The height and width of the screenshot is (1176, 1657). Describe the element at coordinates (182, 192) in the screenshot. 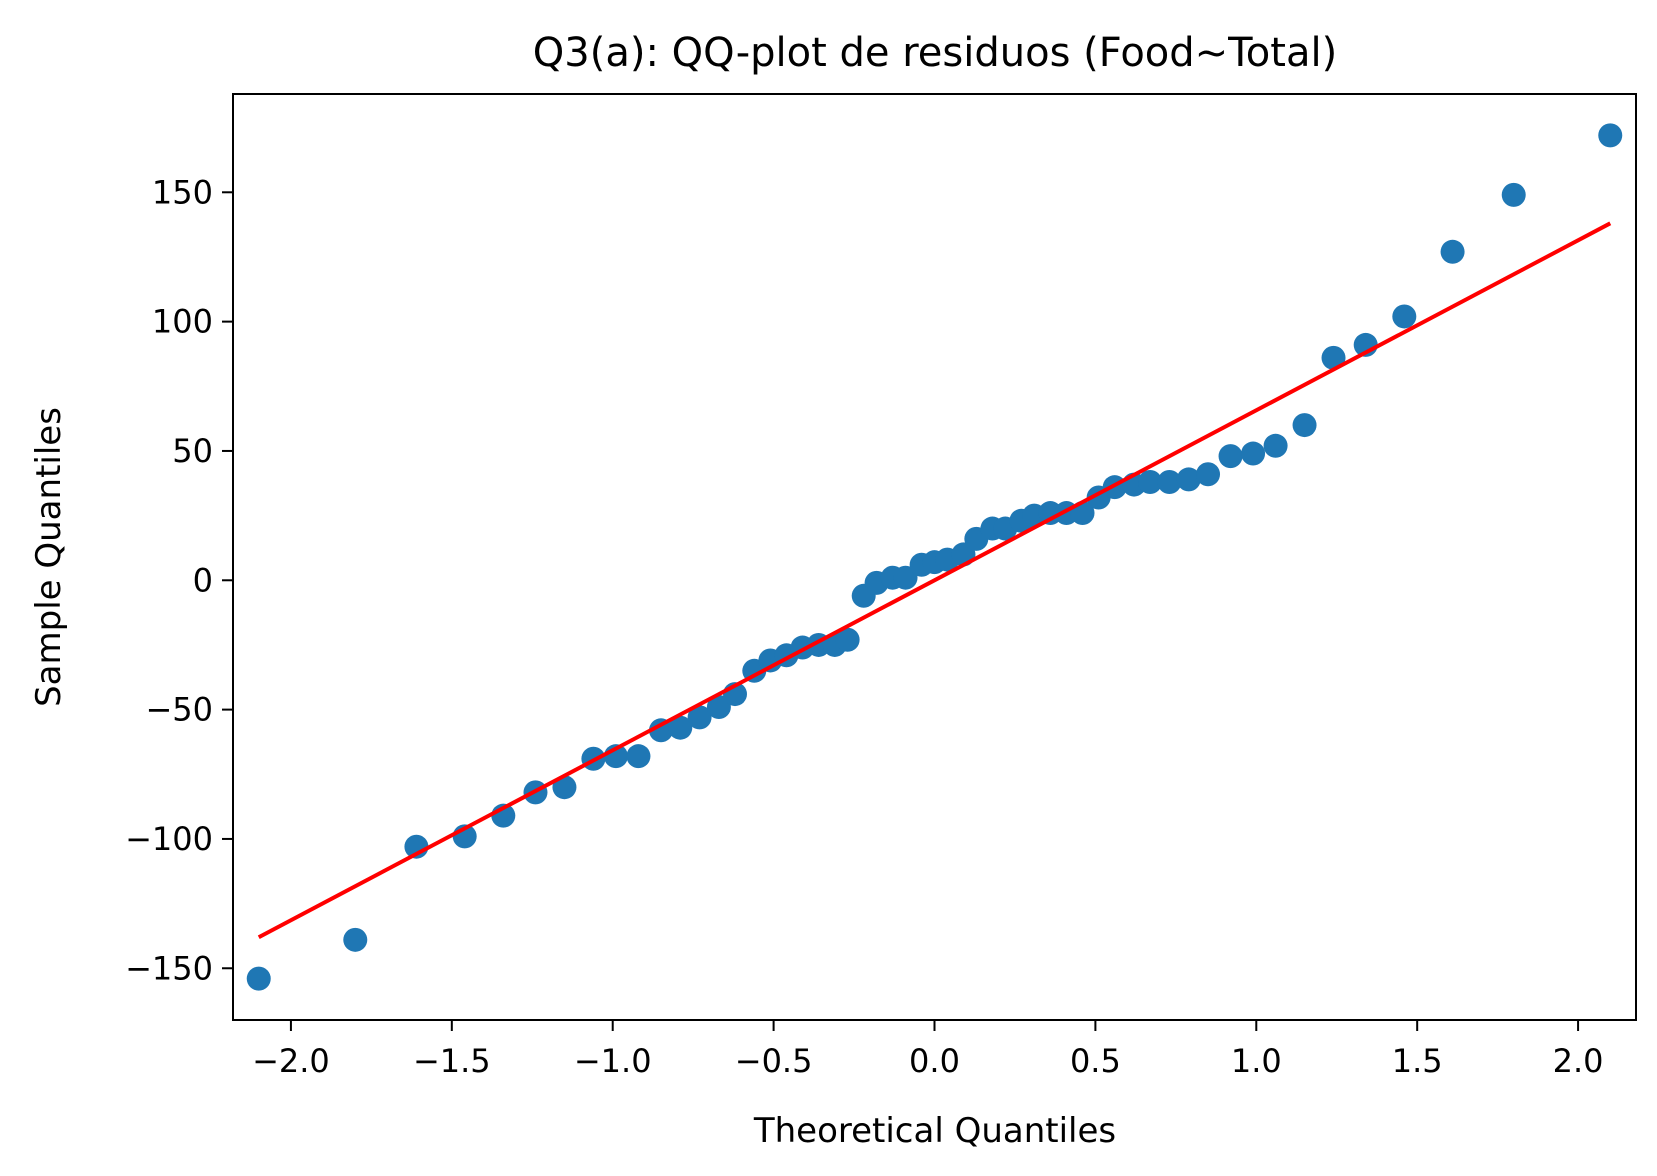

I see `y-tick-label: 150` at that location.